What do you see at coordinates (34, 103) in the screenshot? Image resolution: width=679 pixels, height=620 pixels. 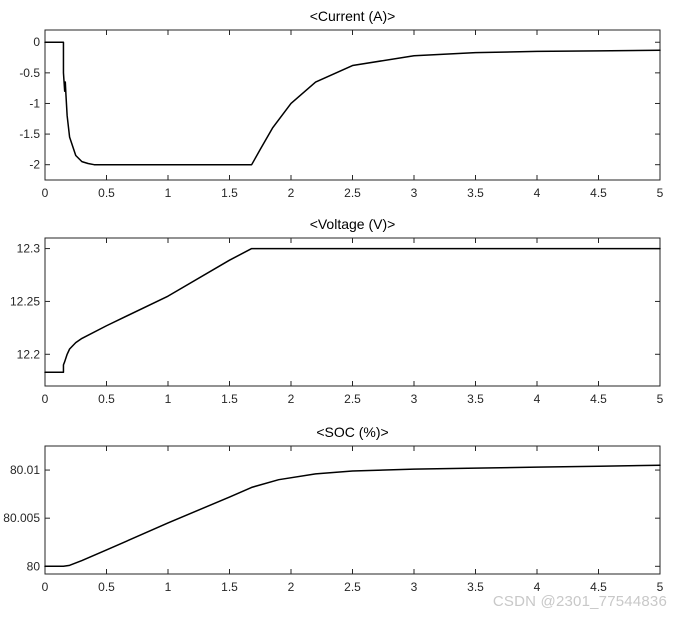 I see `y-tick-label: -1` at bounding box center [34, 103].